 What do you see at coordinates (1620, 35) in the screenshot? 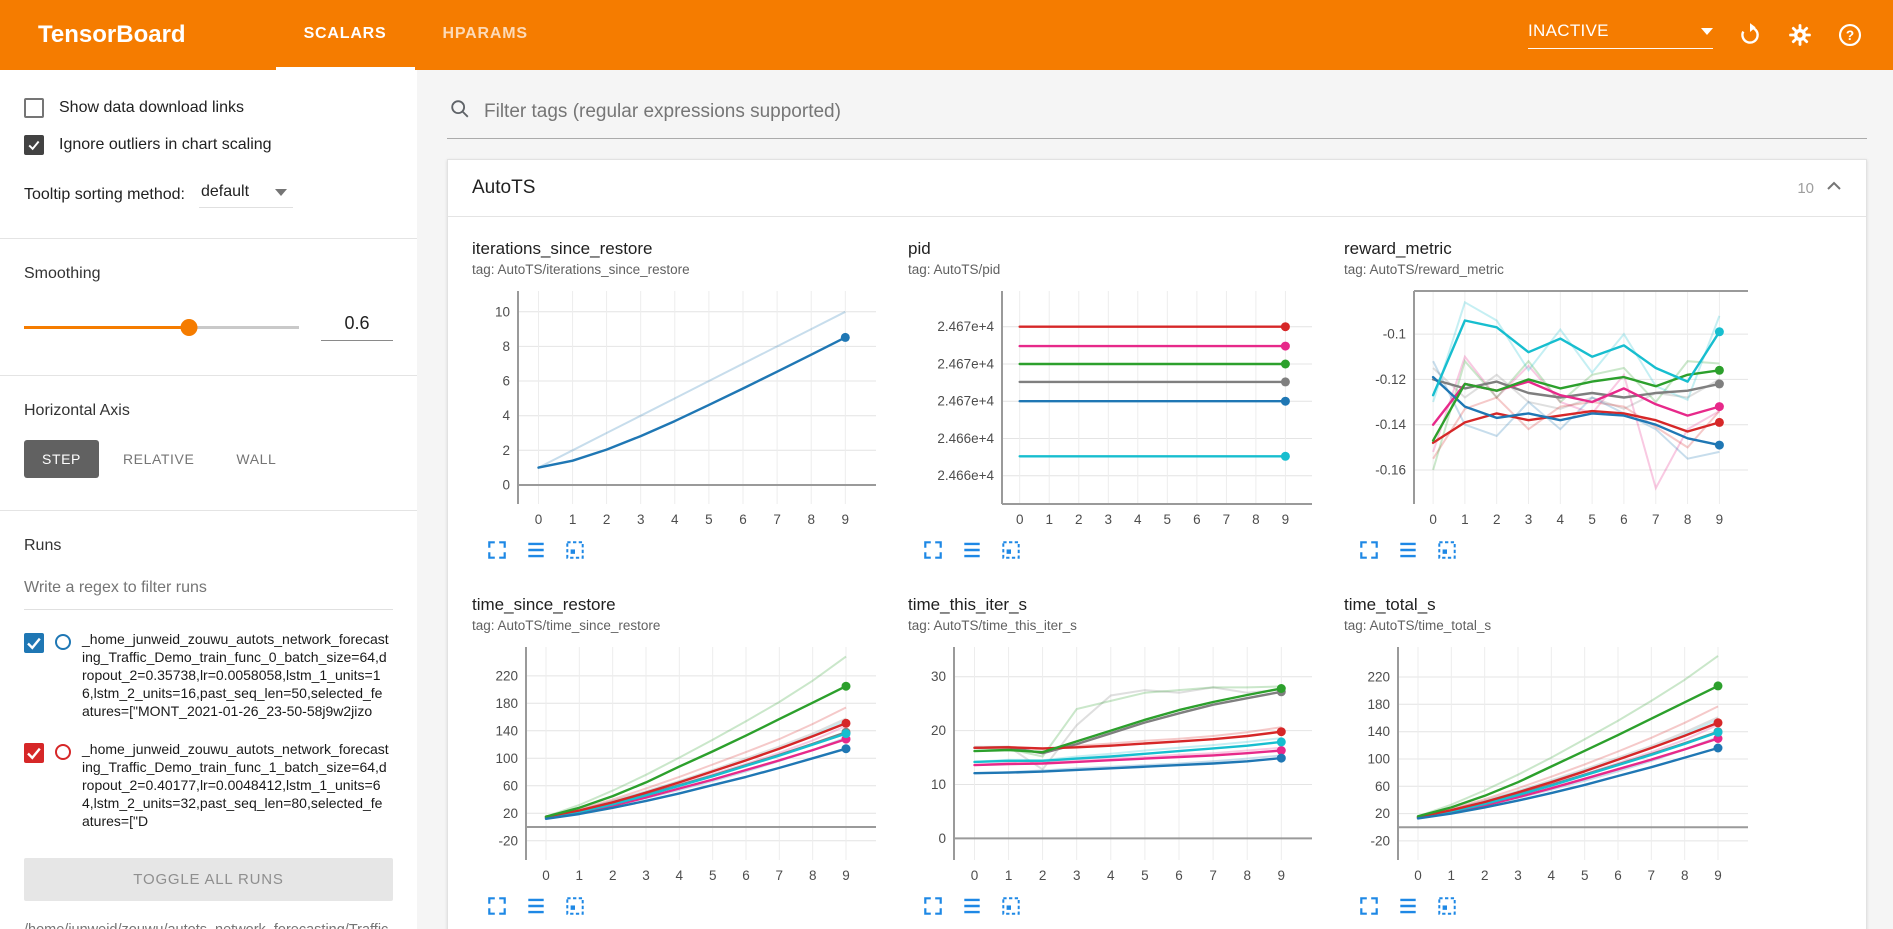
I see `status-dropdown: INACTIVE` at bounding box center [1620, 35].